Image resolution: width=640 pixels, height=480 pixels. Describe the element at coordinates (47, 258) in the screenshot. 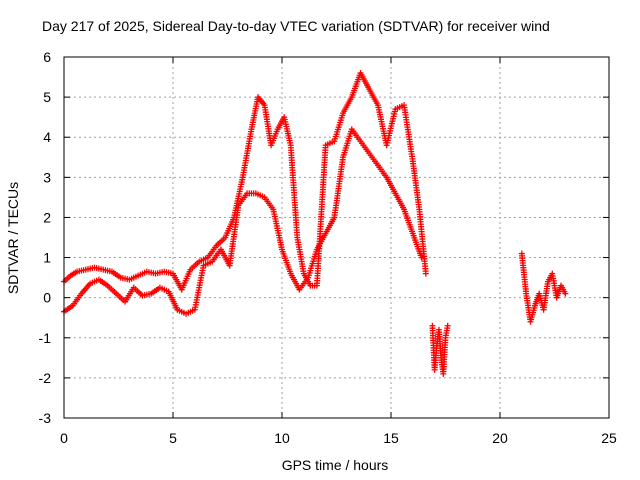

I see `y-tick-label: 1` at that location.